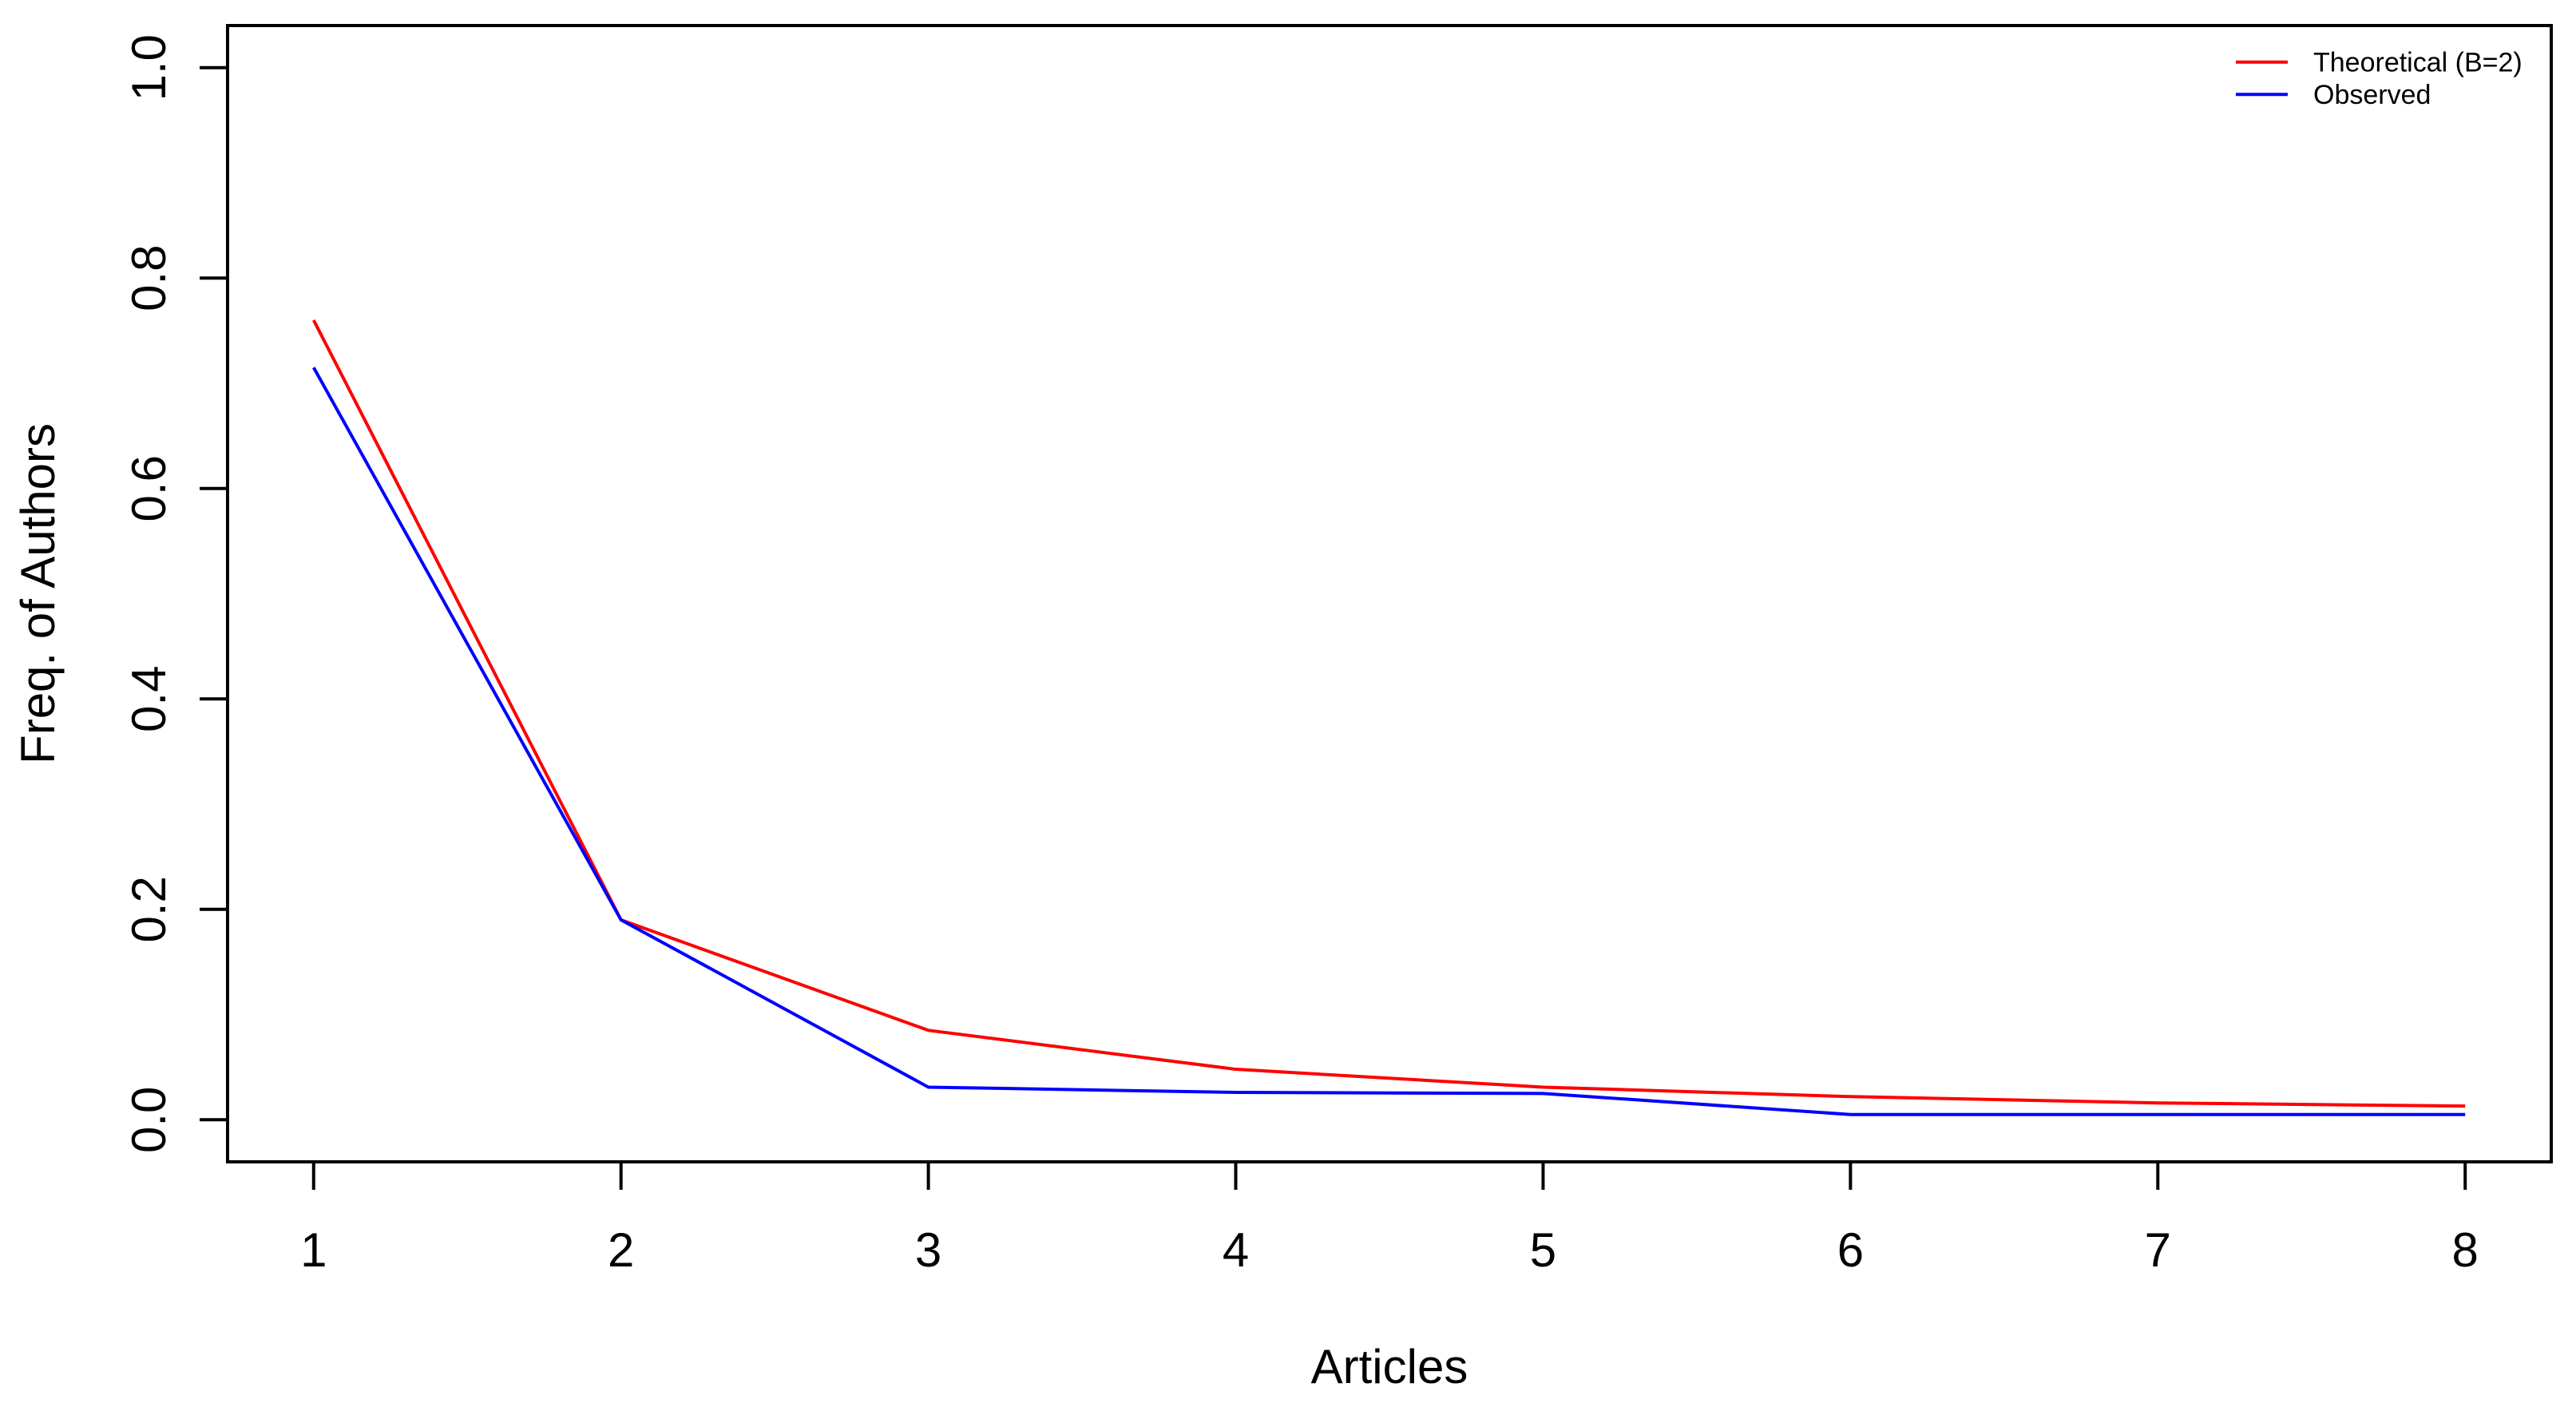 Image resolution: width=2576 pixels, height=1403 pixels. I want to click on x-axis-tick-label: 2, so click(621, 1250).